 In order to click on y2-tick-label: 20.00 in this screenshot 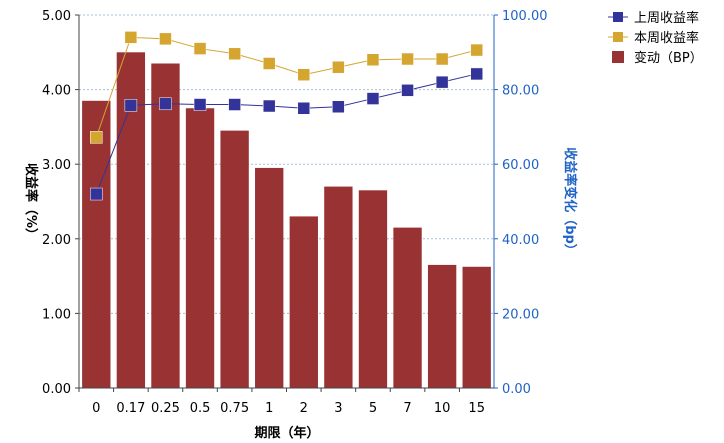, I will do `click(520, 314)`.